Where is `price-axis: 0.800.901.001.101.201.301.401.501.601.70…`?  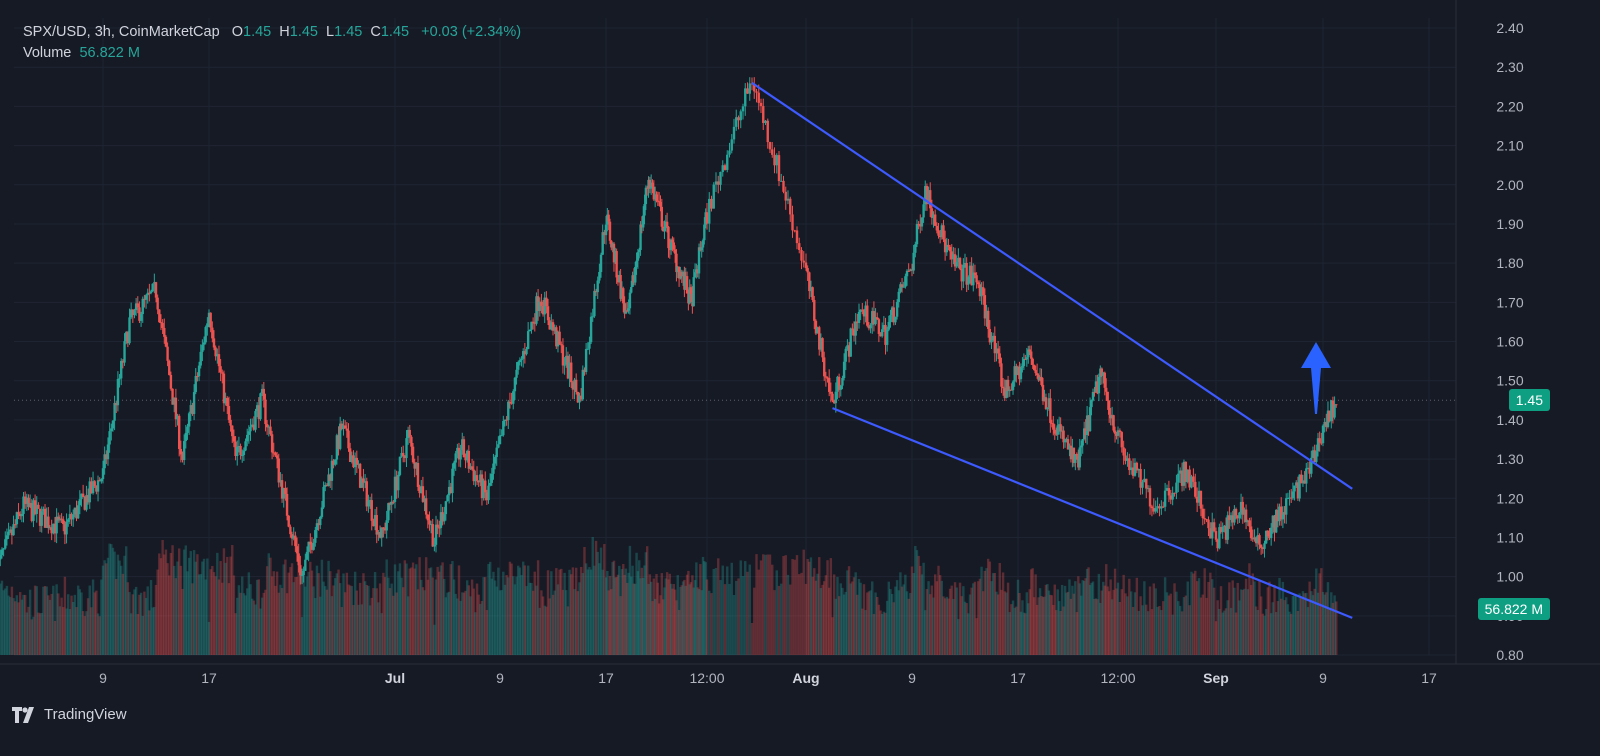
price-axis: 0.800.901.001.101.201.301.401.501.601.70… is located at coordinates (1509, 341).